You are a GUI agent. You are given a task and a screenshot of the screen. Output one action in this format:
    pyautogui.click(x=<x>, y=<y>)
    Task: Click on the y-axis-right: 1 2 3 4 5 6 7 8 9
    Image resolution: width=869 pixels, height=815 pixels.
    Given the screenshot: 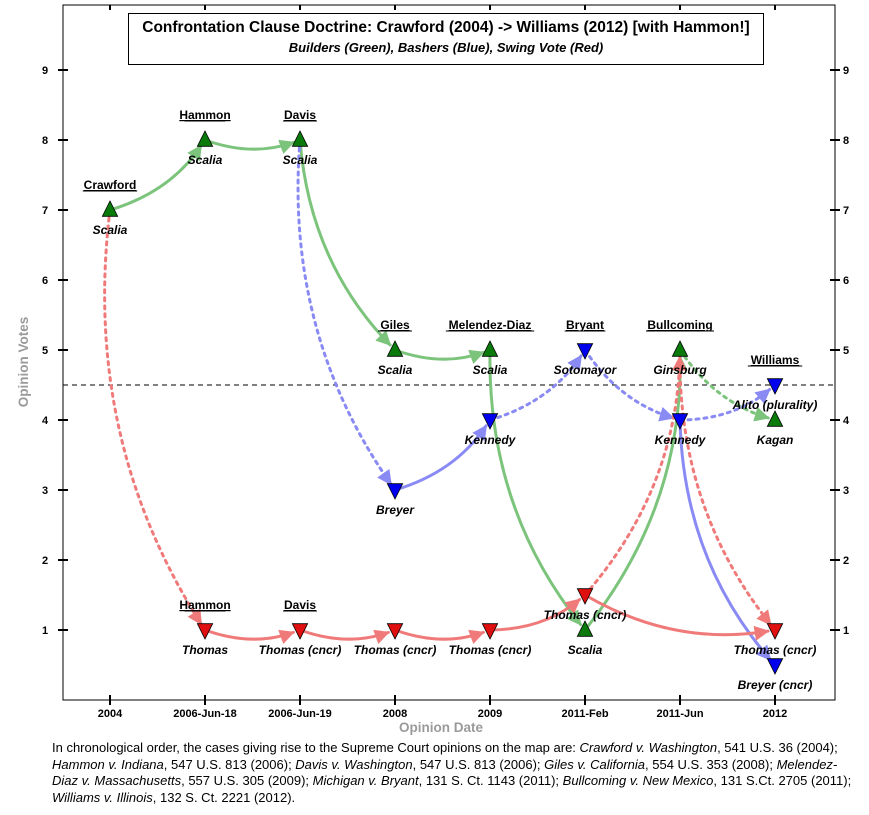 What is the action you would take?
    pyautogui.click(x=840, y=351)
    